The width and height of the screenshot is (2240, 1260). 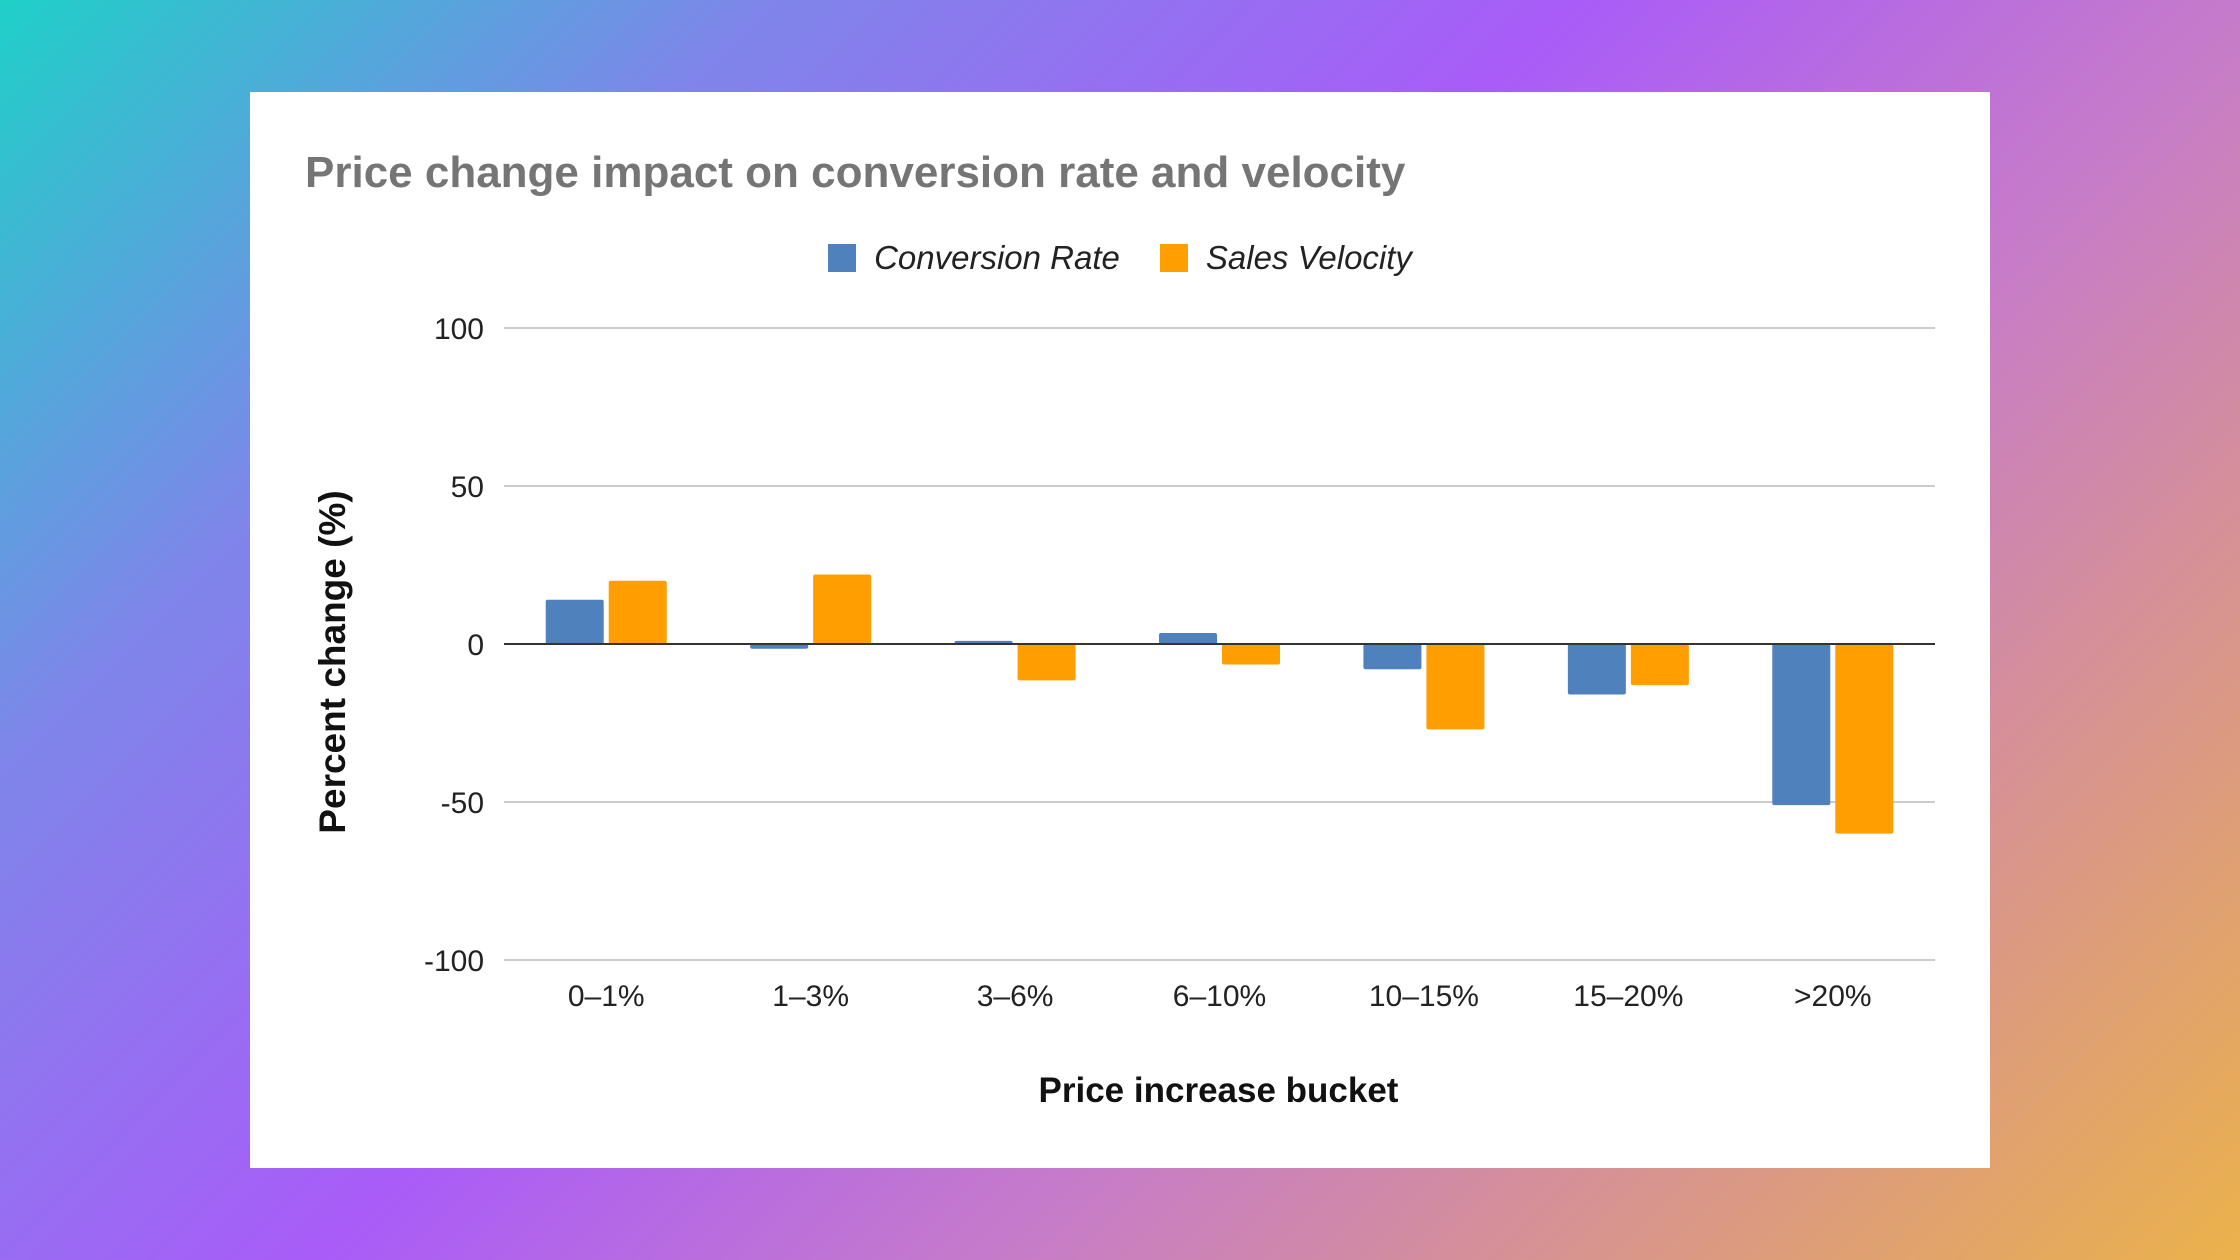 What do you see at coordinates (1833, 996) in the screenshot?
I see `x-tick-label: >20%` at bounding box center [1833, 996].